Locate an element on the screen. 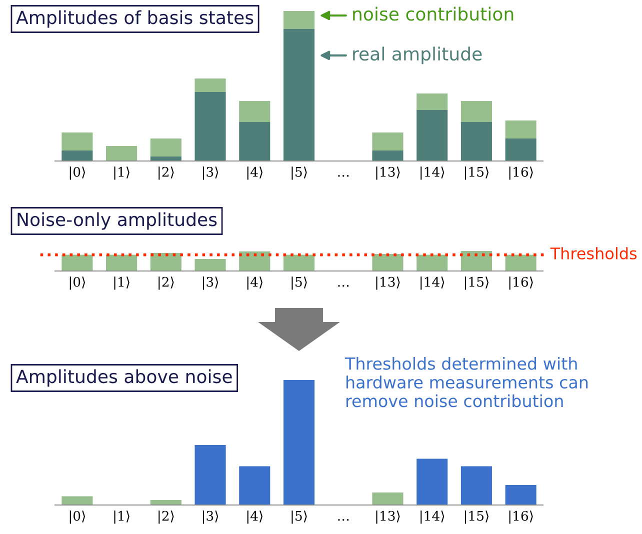  ref-line-label: Thresholds is located at coordinates (593, 253).